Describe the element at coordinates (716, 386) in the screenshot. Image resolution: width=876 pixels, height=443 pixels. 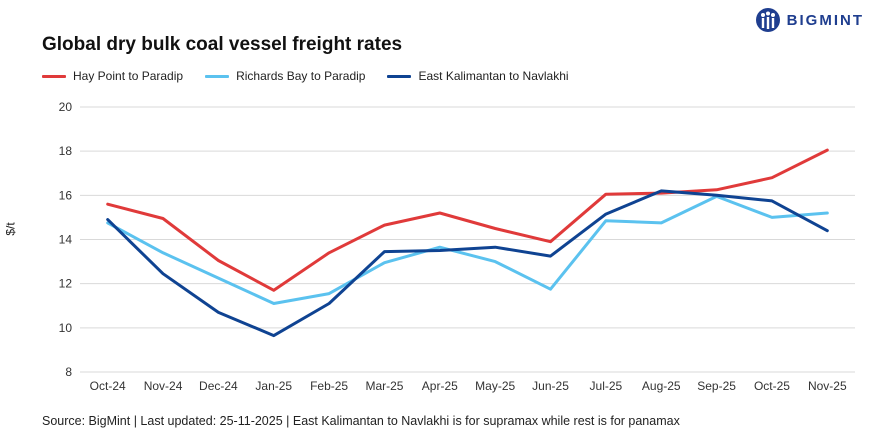
I see `x-tick-label: Sep-25` at that location.